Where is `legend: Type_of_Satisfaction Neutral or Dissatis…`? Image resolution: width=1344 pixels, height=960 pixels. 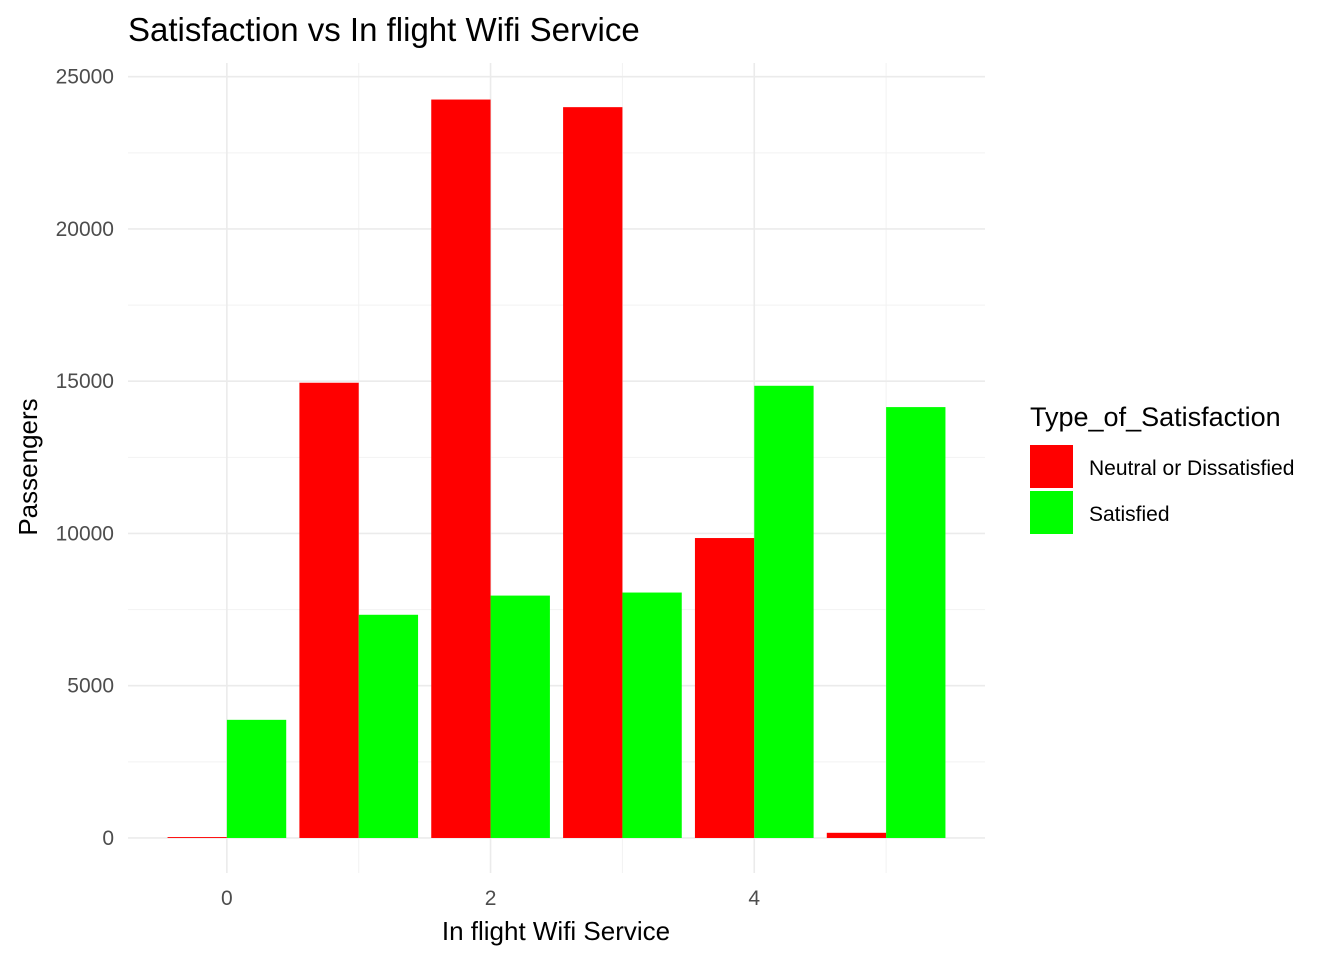 legend: Type_of_Satisfaction Neutral or Dissatis… is located at coordinates (1162, 468).